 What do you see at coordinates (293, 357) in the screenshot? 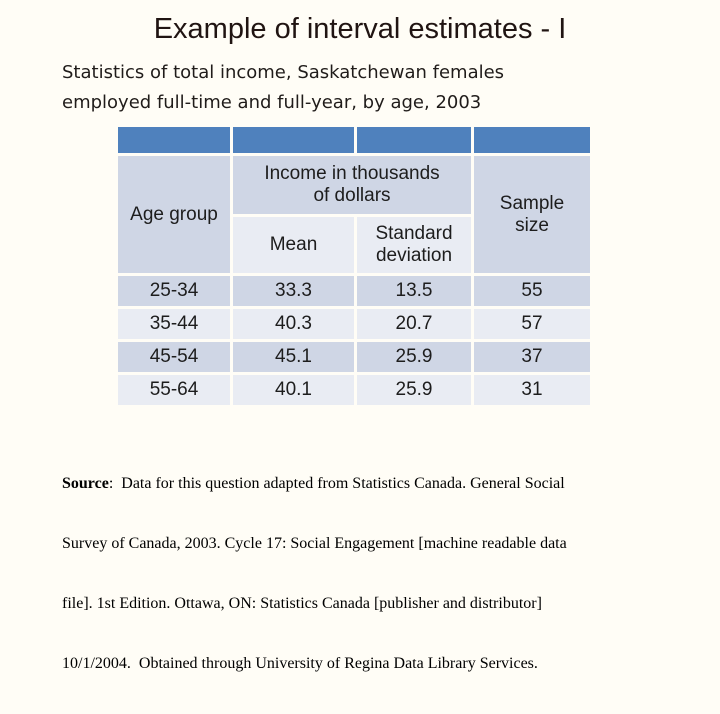
I see `cell-mean: 45.1` at bounding box center [293, 357].